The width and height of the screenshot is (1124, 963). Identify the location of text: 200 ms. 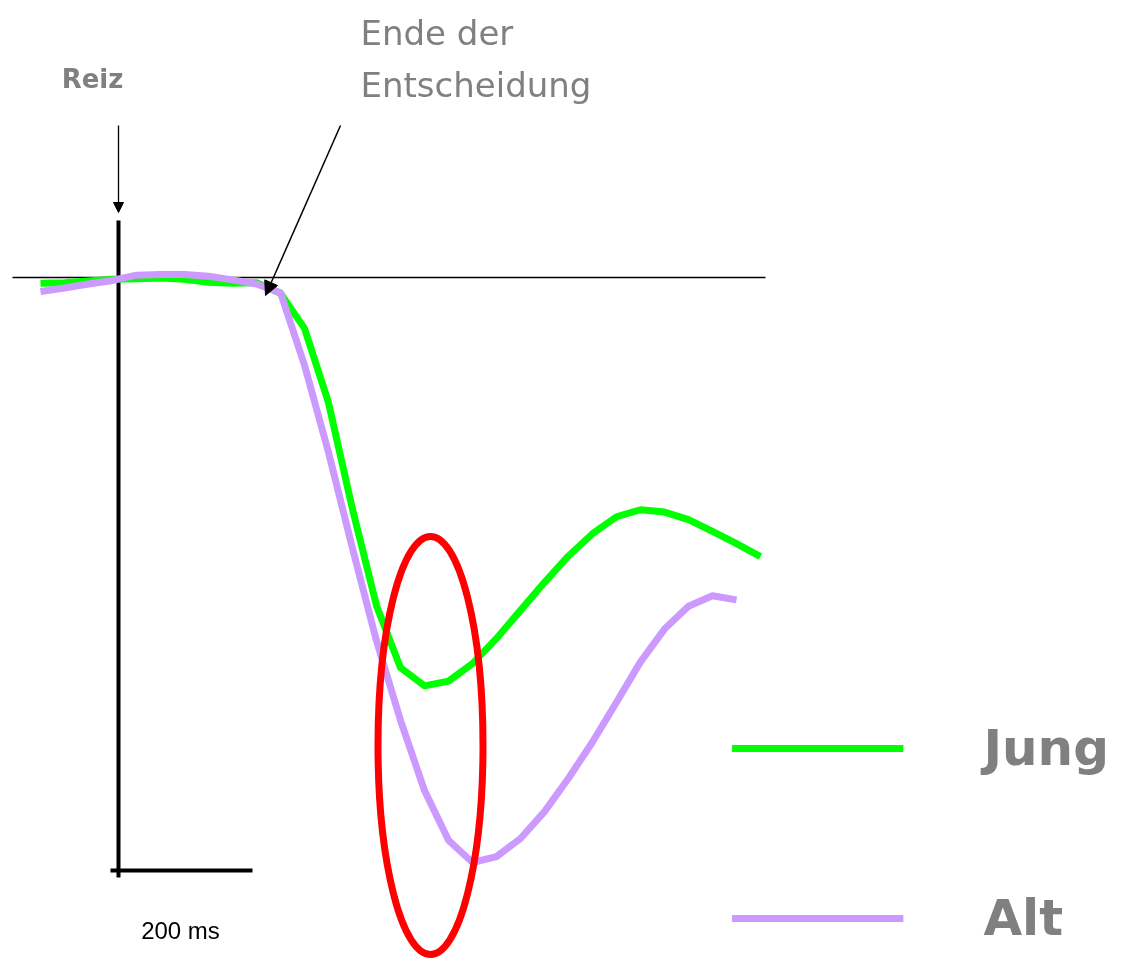
(180, 930).